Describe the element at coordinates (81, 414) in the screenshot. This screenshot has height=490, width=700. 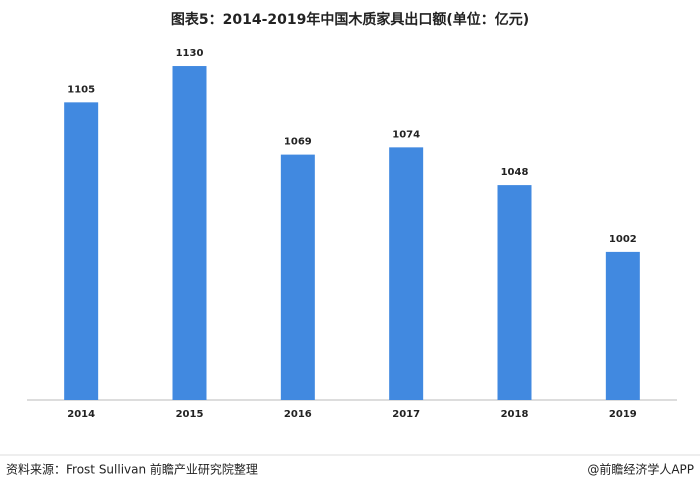
I see `x-tick-label: 2014` at that location.